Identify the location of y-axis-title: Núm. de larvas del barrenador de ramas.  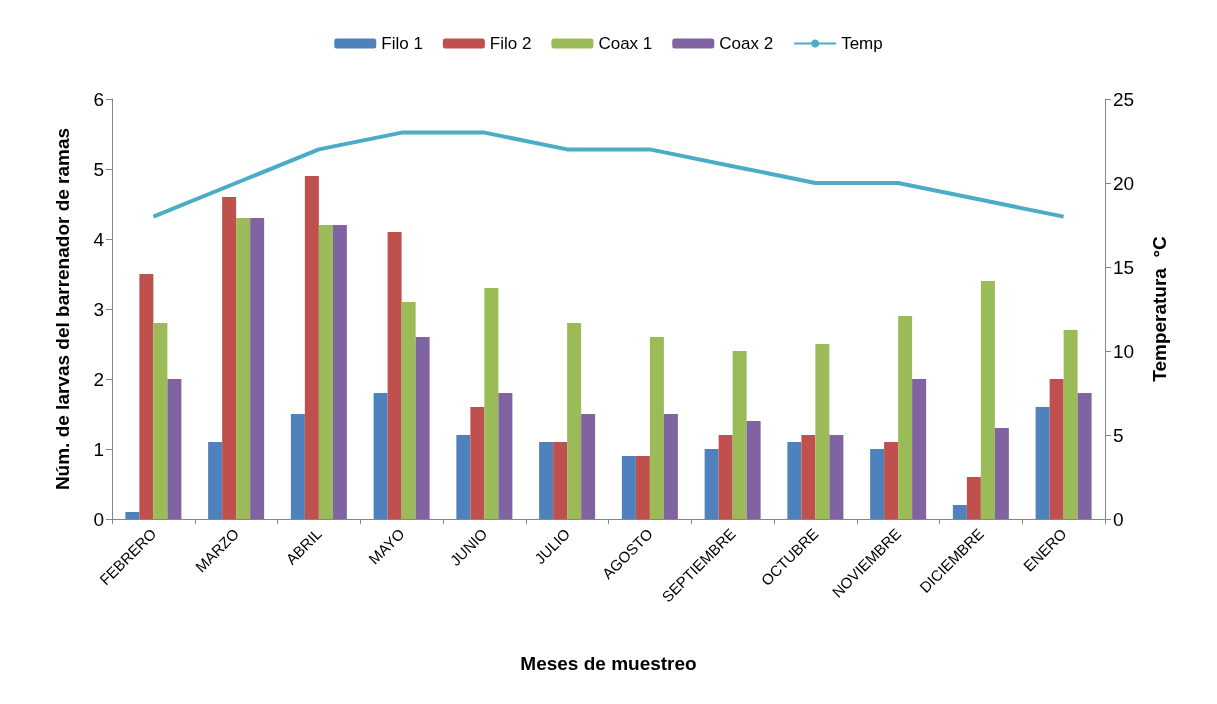
(62, 309).